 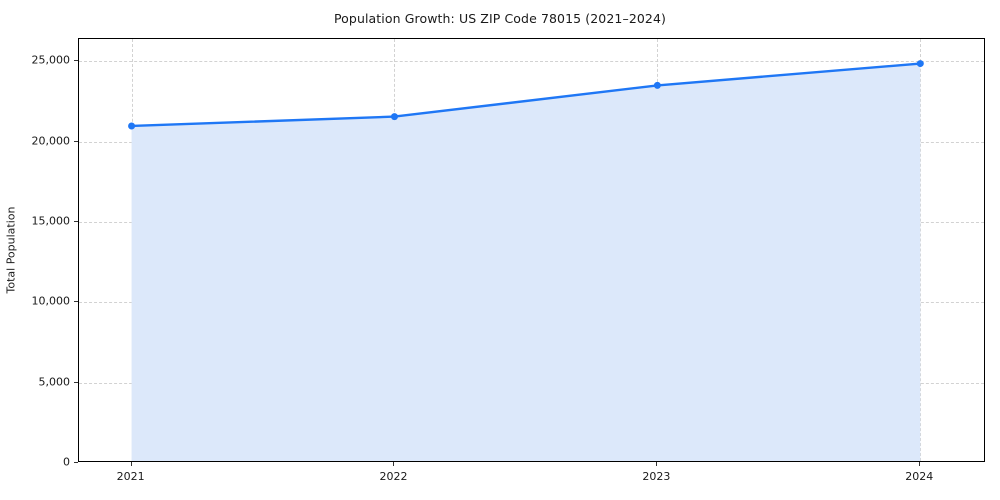 I want to click on y-tick-label: 20,000, so click(x=51, y=141).